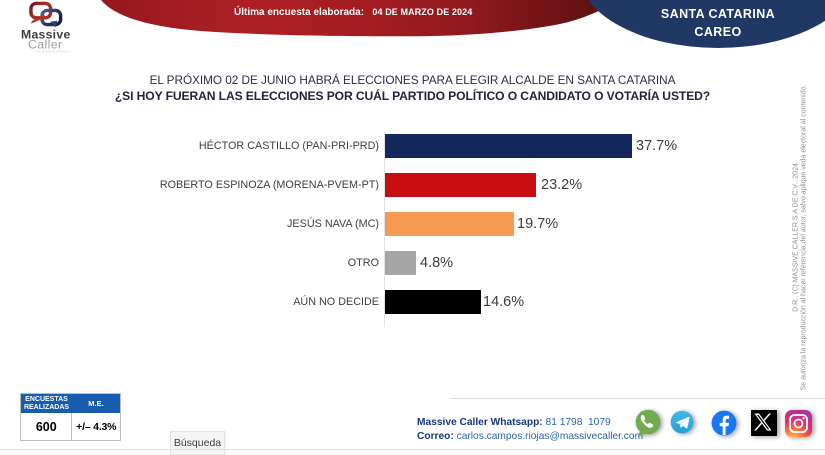  Describe the element at coordinates (52, 51) in the screenshot. I see `svg-text: THE MASSIVE OPINION` at that location.